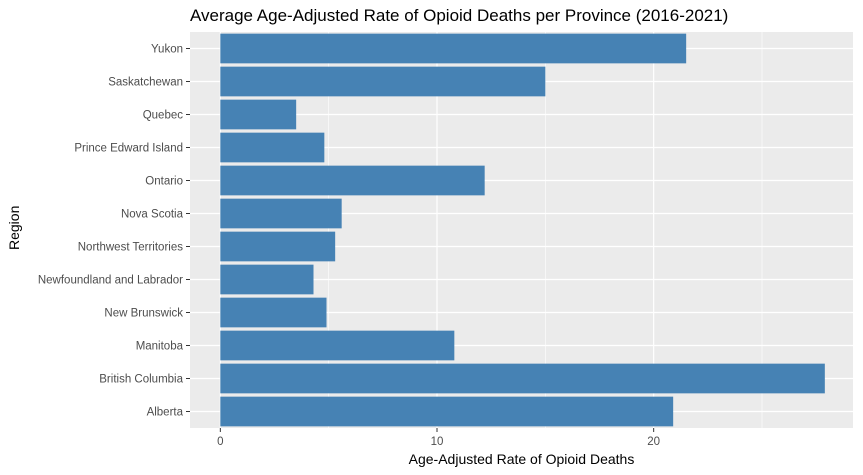  I want to click on y-tick-label: Northwest Territories, so click(130, 248).